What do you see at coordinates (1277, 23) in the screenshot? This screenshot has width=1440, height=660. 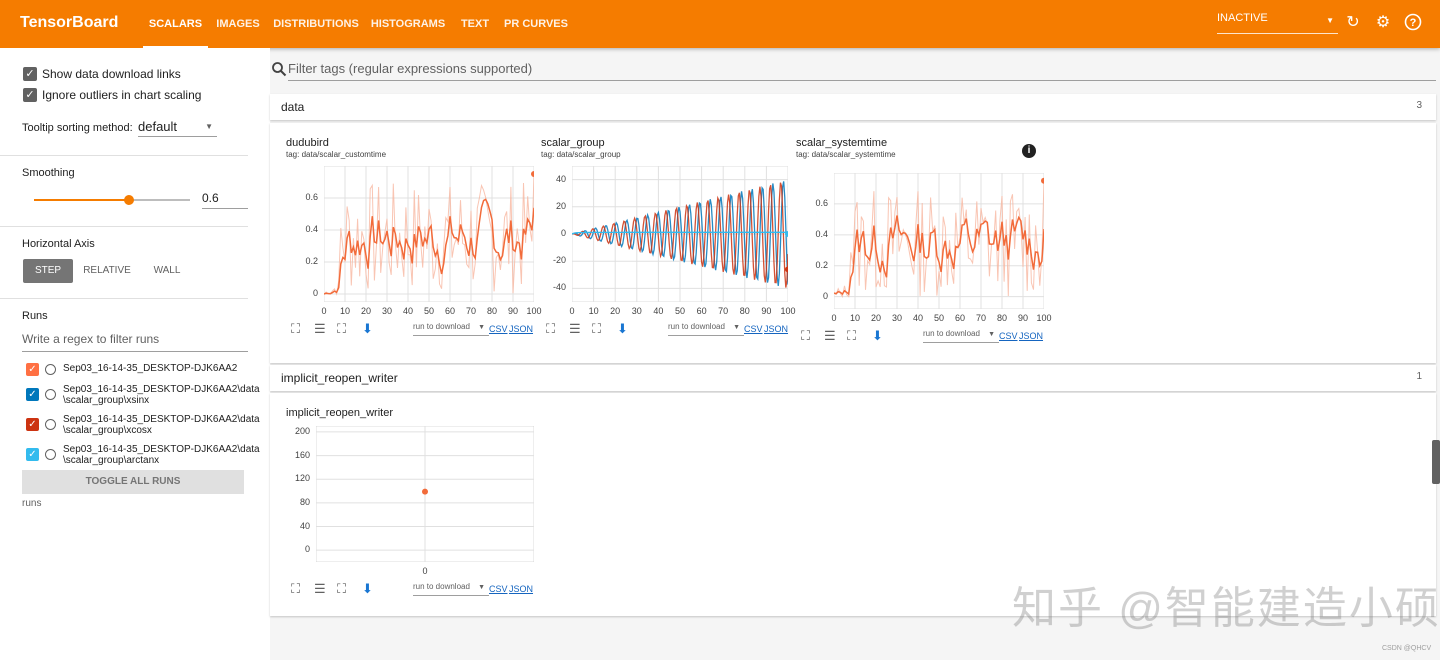 I see `plugin-select: INACTIVE ▼` at bounding box center [1277, 23].